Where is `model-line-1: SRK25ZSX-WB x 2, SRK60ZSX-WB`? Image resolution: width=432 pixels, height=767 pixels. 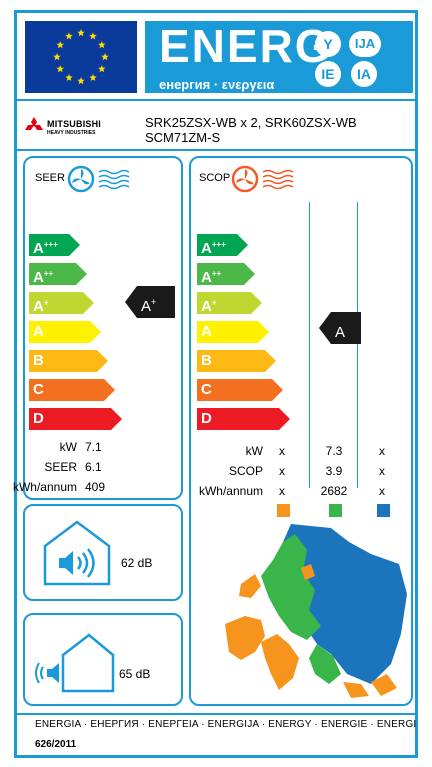
model-line-1: SRK25ZSX-WB x 2, SRK60ZSX-WB is located at coordinates (251, 122).